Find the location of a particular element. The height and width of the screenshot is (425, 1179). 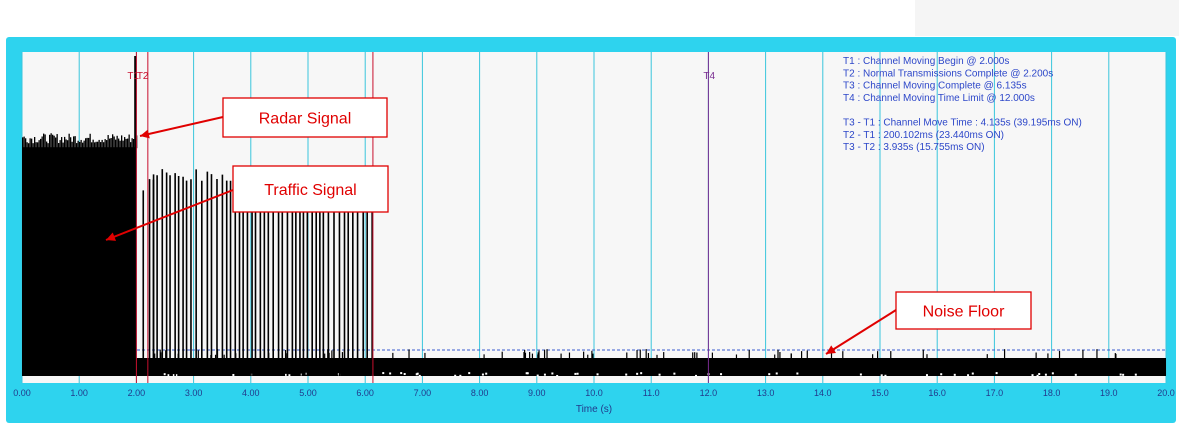

callout-arrow-traffic is located at coordinates (169, 215).